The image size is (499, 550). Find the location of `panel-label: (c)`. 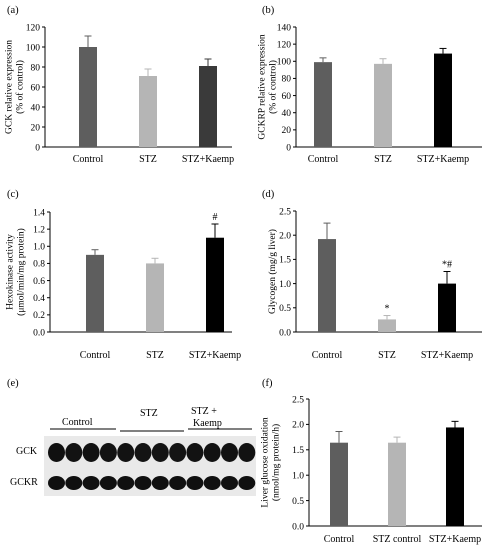

panel-label: (c) is located at coordinates (13, 194).